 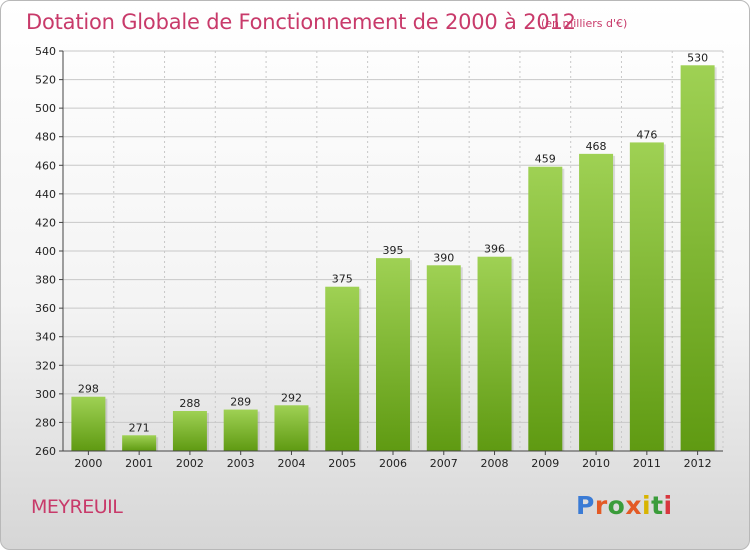 I want to click on x-tick-label: 2004, so click(x=291, y=463).